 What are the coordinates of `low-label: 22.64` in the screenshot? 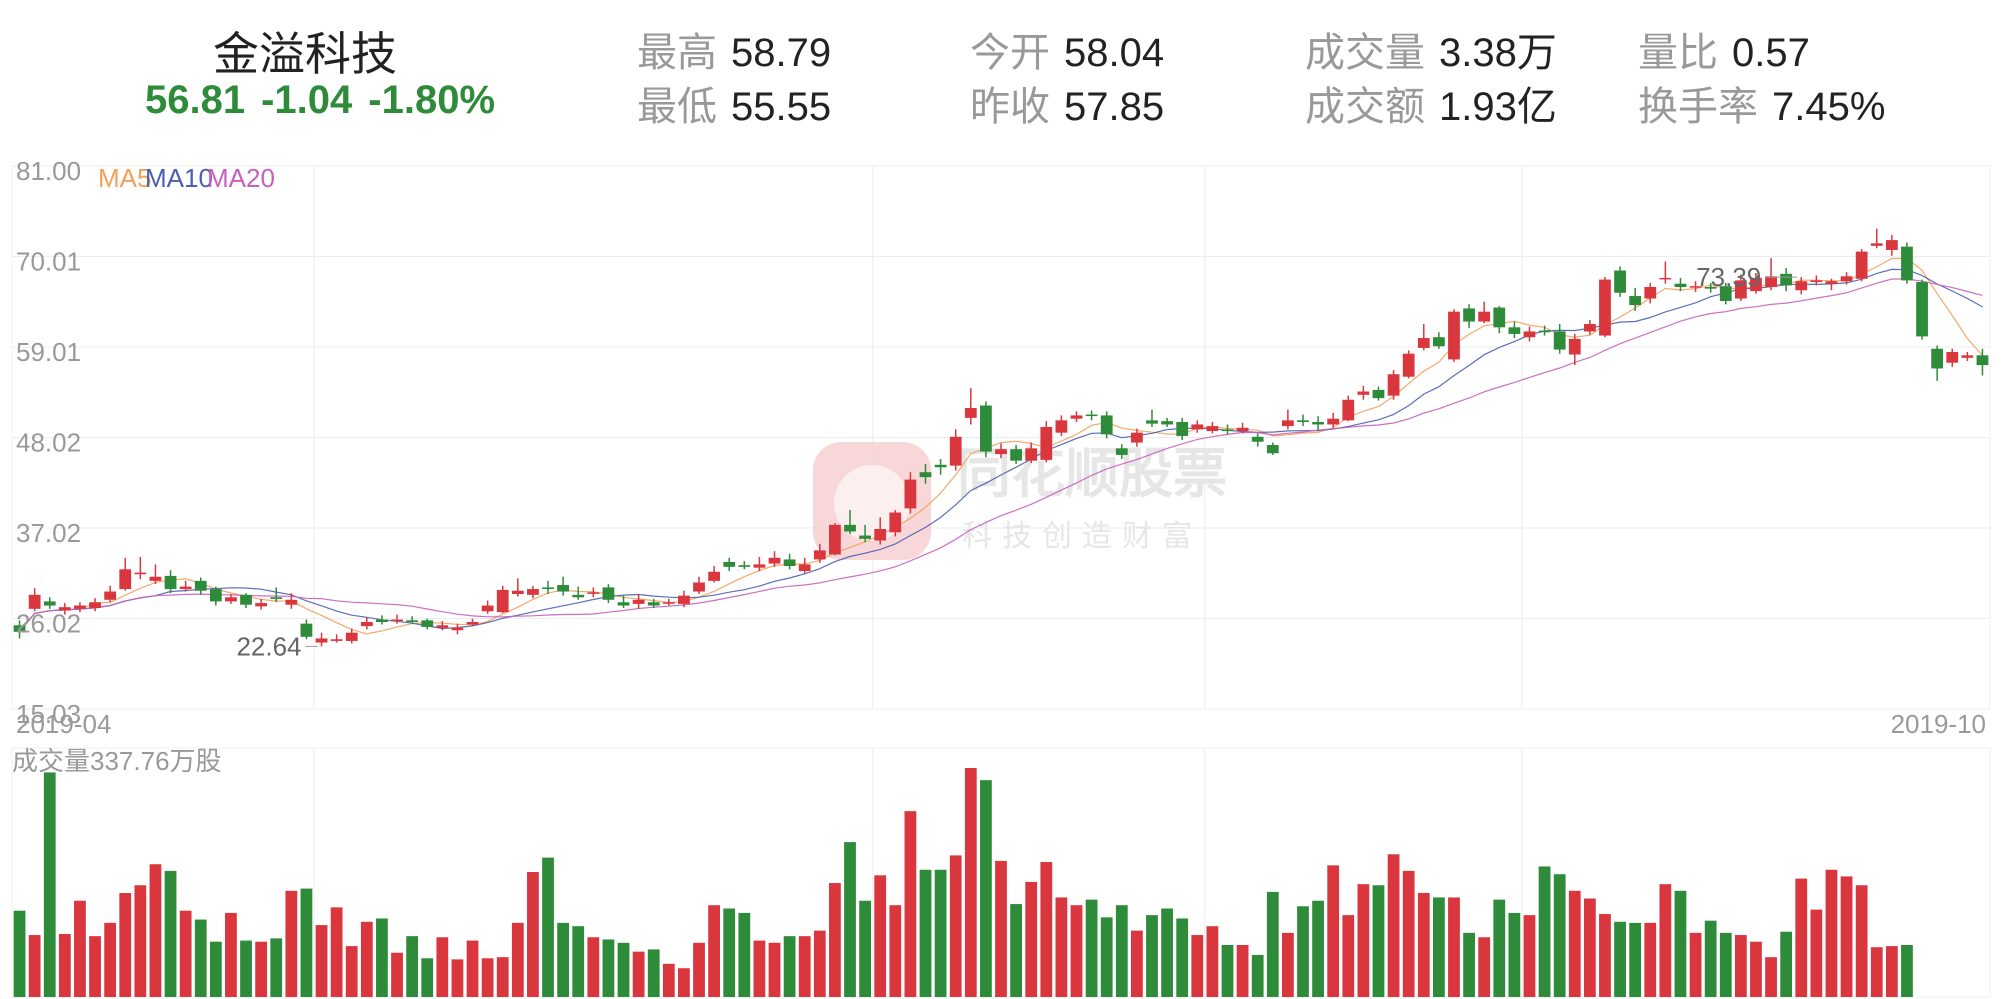 It's located at (268, 646).